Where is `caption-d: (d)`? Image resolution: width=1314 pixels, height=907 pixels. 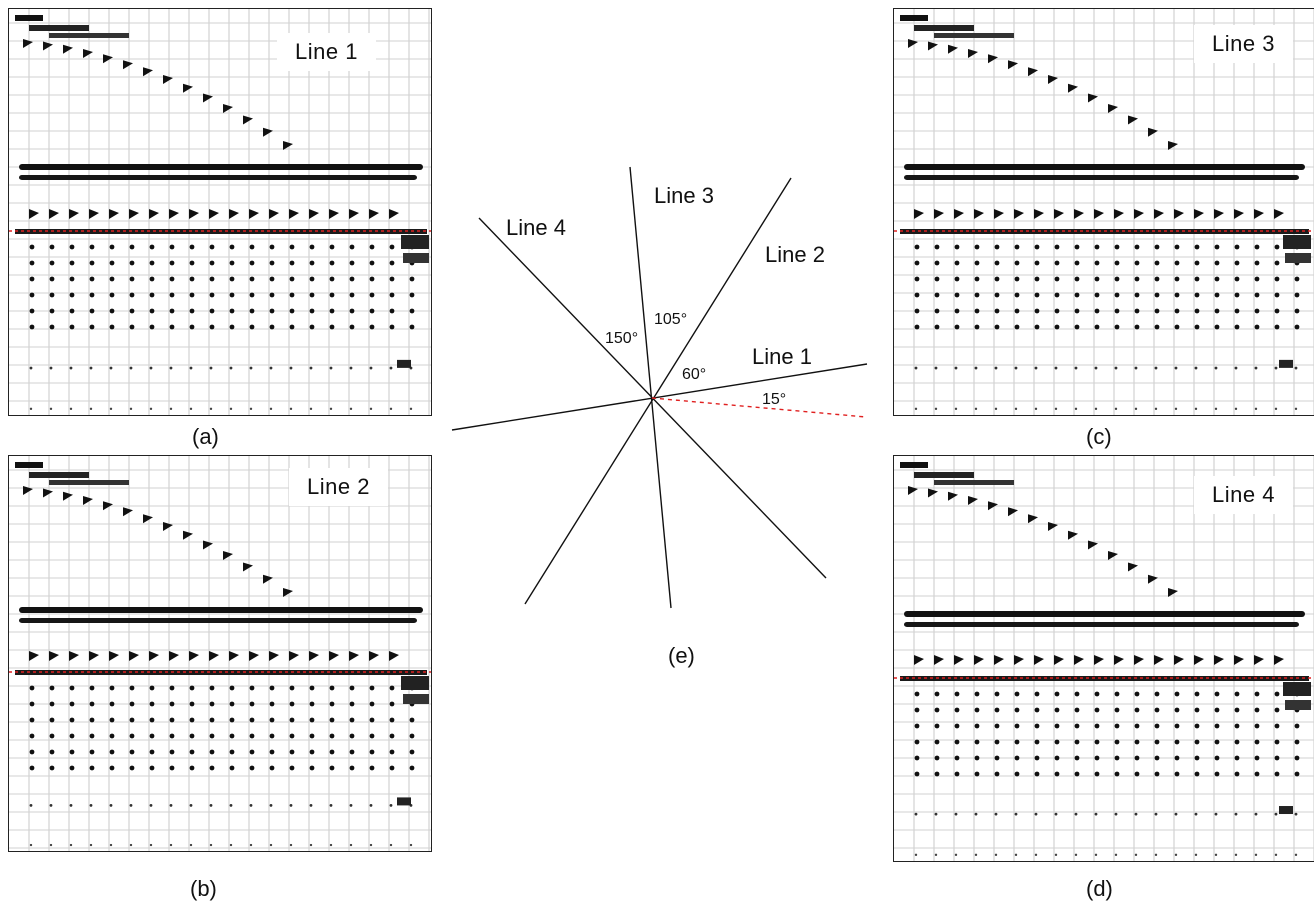
caption-d: (d) is located at coordinates (1099, 888).